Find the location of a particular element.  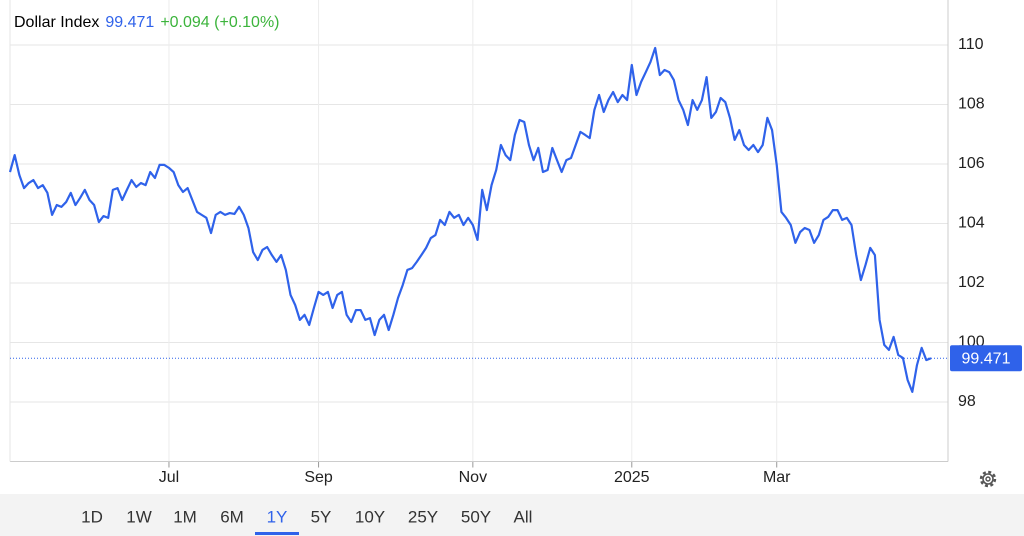

range-button: 1W is located at coordinates (139, 516).